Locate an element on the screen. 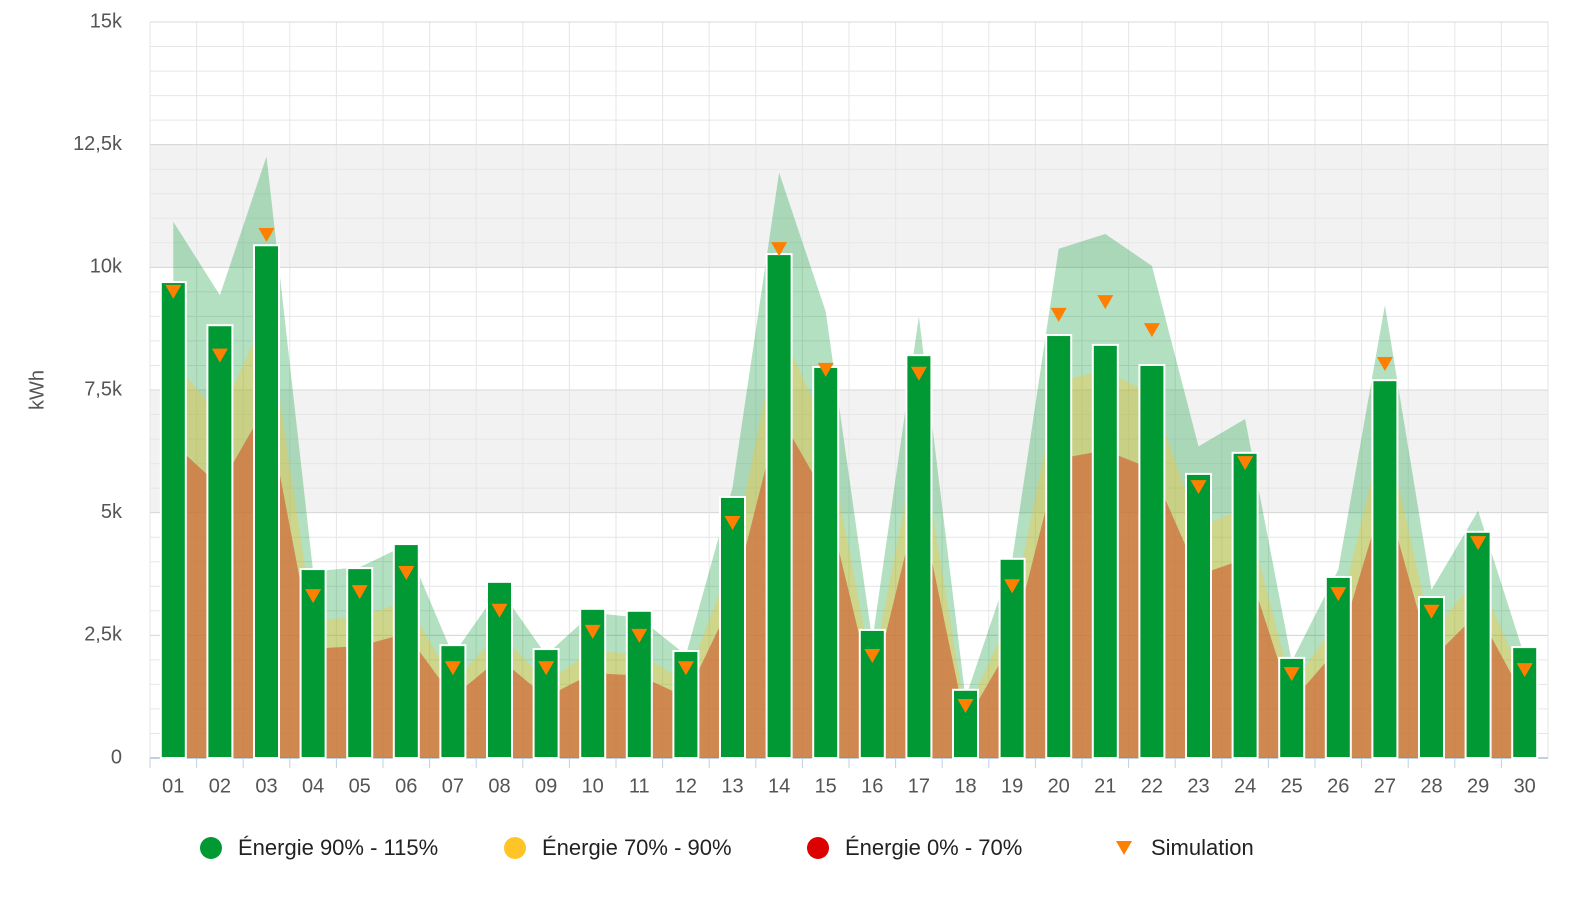 The image size is (1580, 908). x-tick-label: 23 is located at coordinates (1198, 786).